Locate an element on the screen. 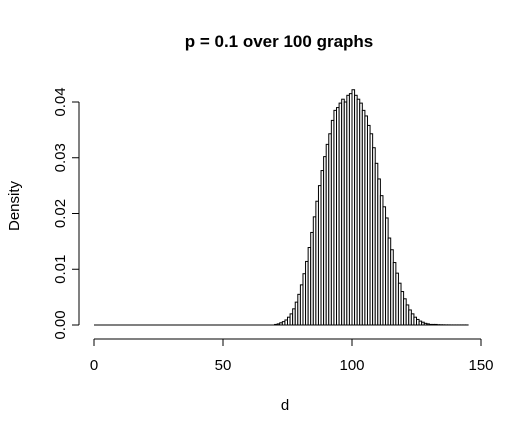  x-tick-label: 150 is located at coordinates (480, 365).